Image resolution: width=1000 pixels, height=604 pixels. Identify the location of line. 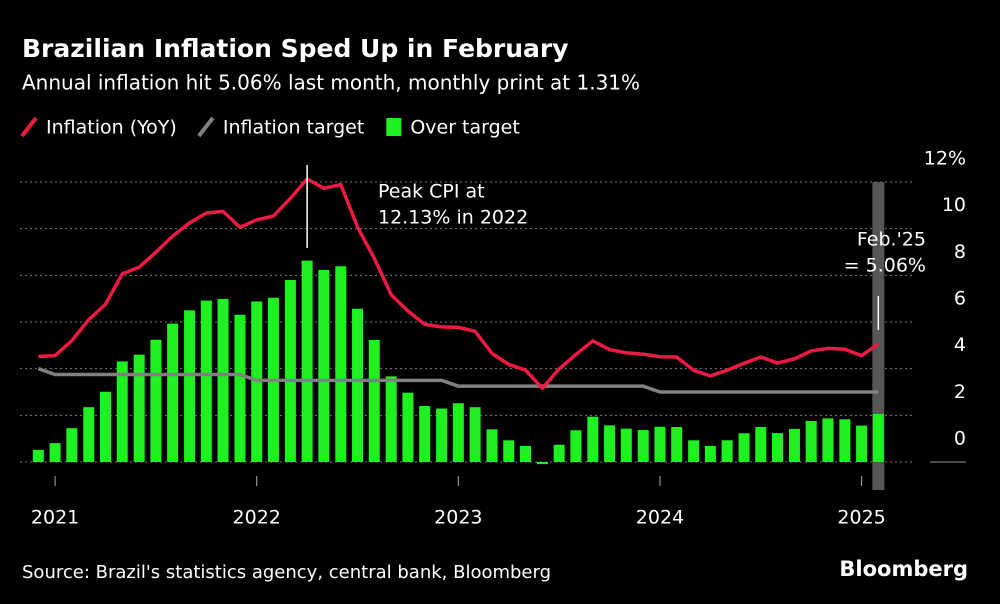
(458, 380).